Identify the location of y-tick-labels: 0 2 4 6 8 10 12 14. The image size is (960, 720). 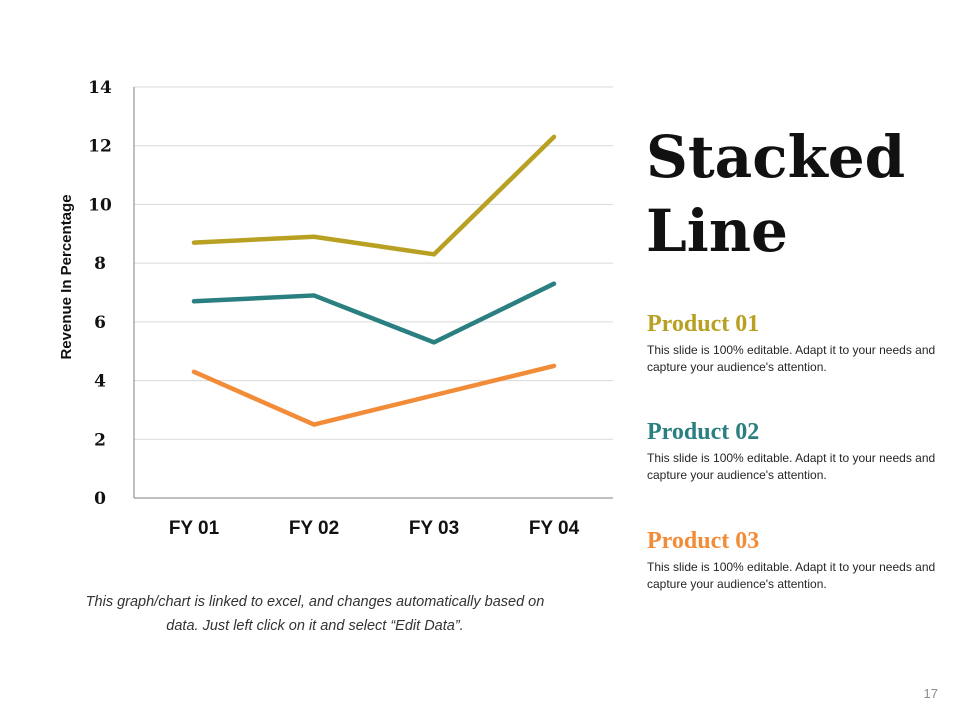
(100, 293).